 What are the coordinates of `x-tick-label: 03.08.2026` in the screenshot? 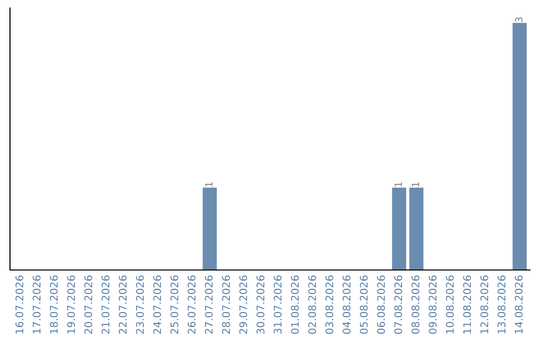 It's located at (329, 305).